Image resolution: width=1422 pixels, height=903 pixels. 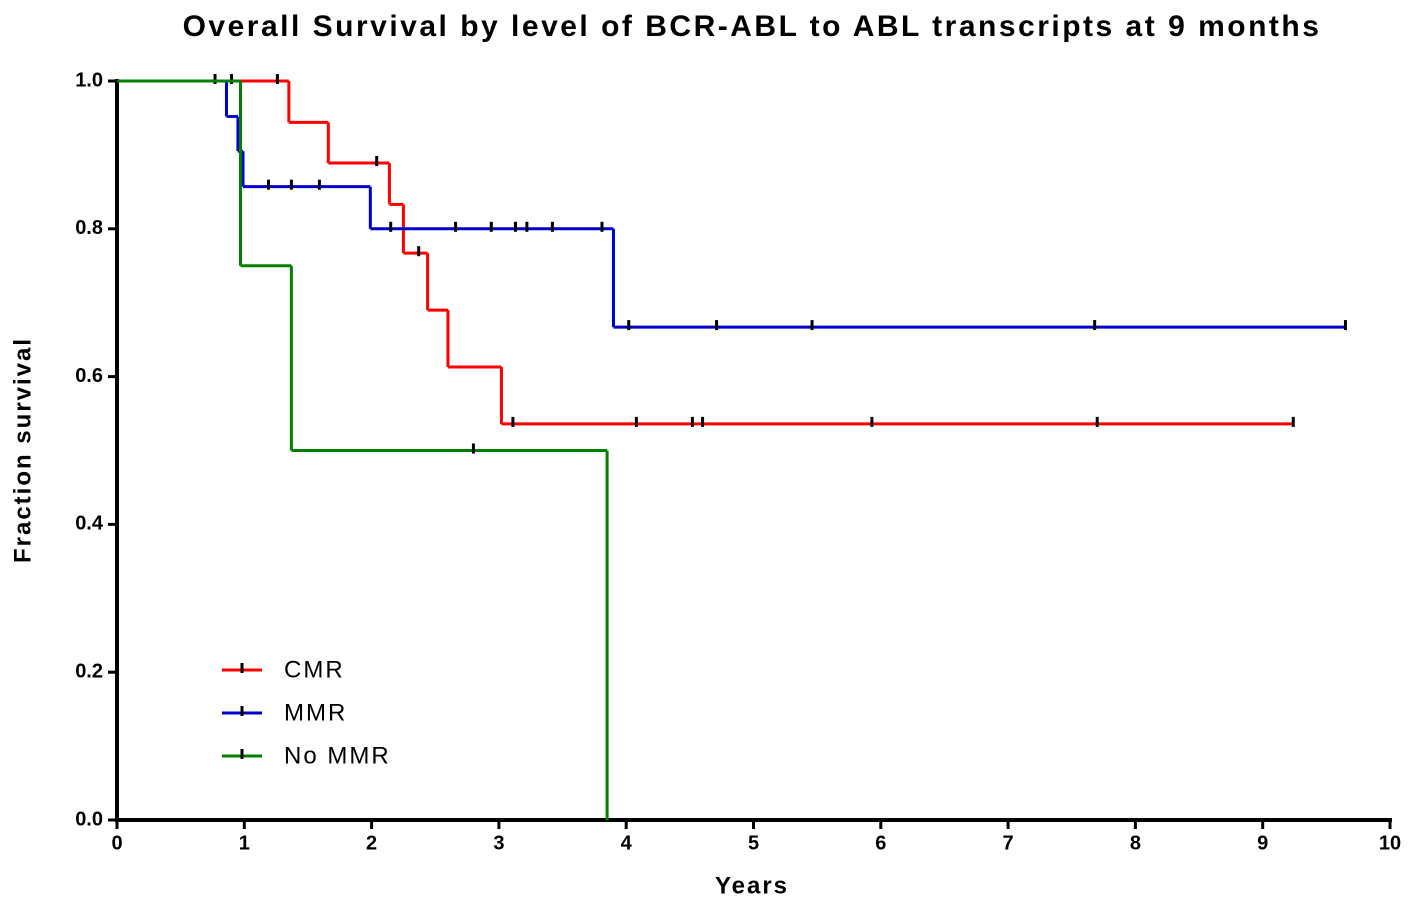 I want to click on y-tick-label: 0.2, so click(x=89, y=671).